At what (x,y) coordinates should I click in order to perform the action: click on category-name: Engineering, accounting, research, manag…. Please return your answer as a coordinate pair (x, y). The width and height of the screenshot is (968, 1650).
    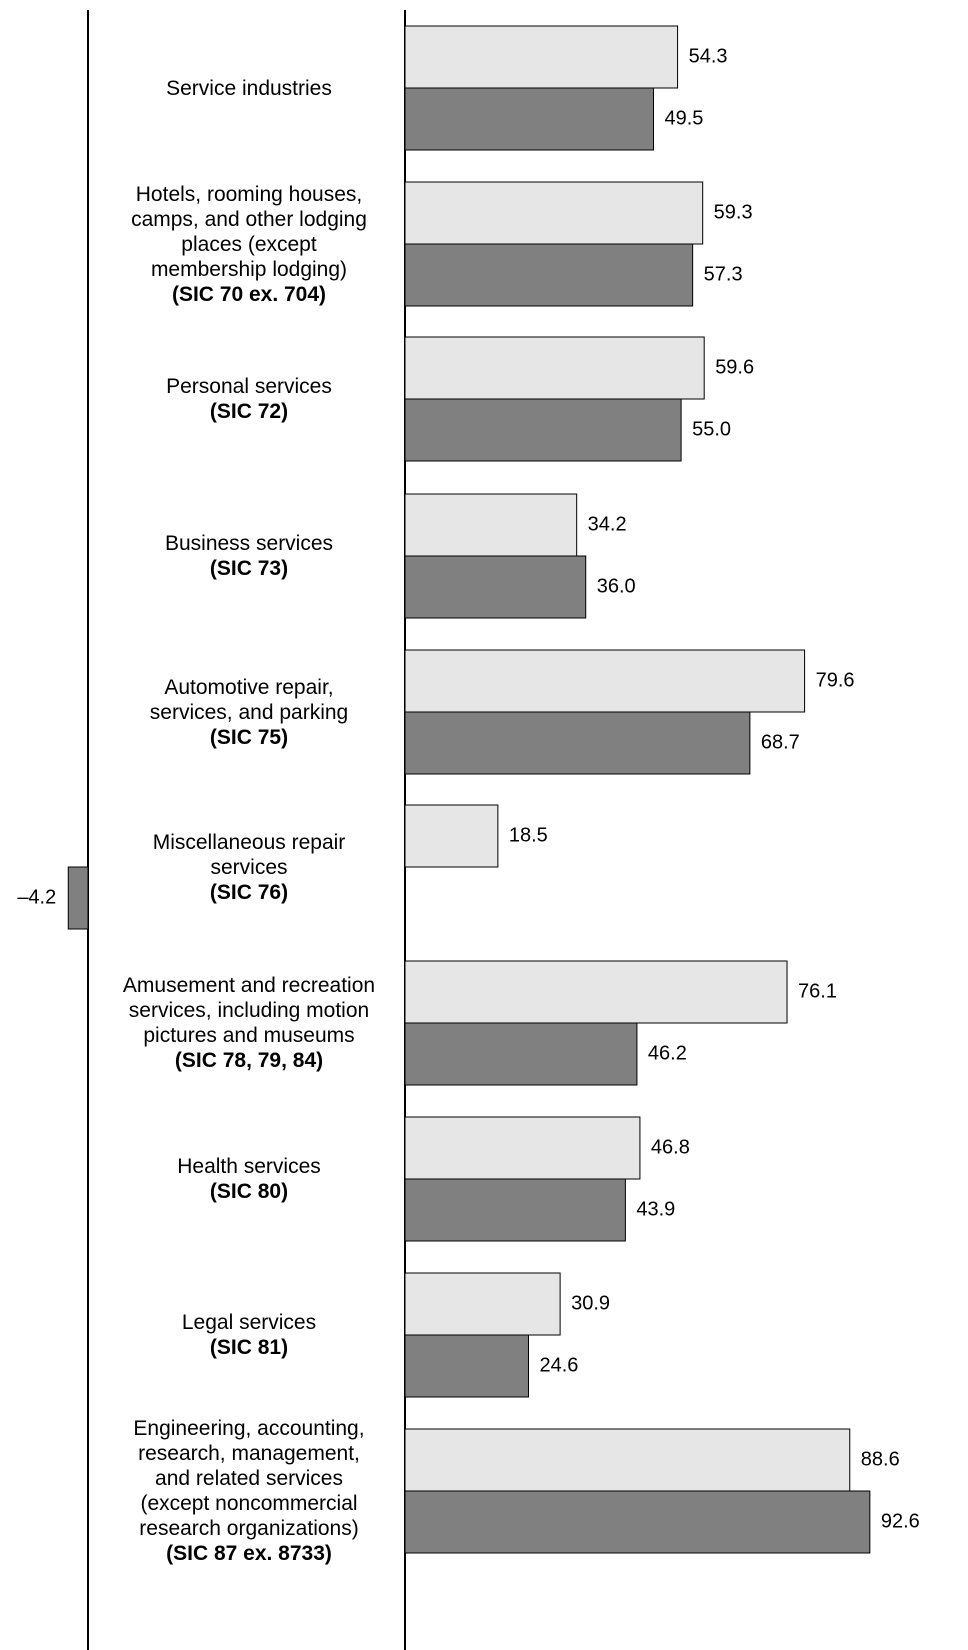
    Looking at the image, I should click on (249, 1478).